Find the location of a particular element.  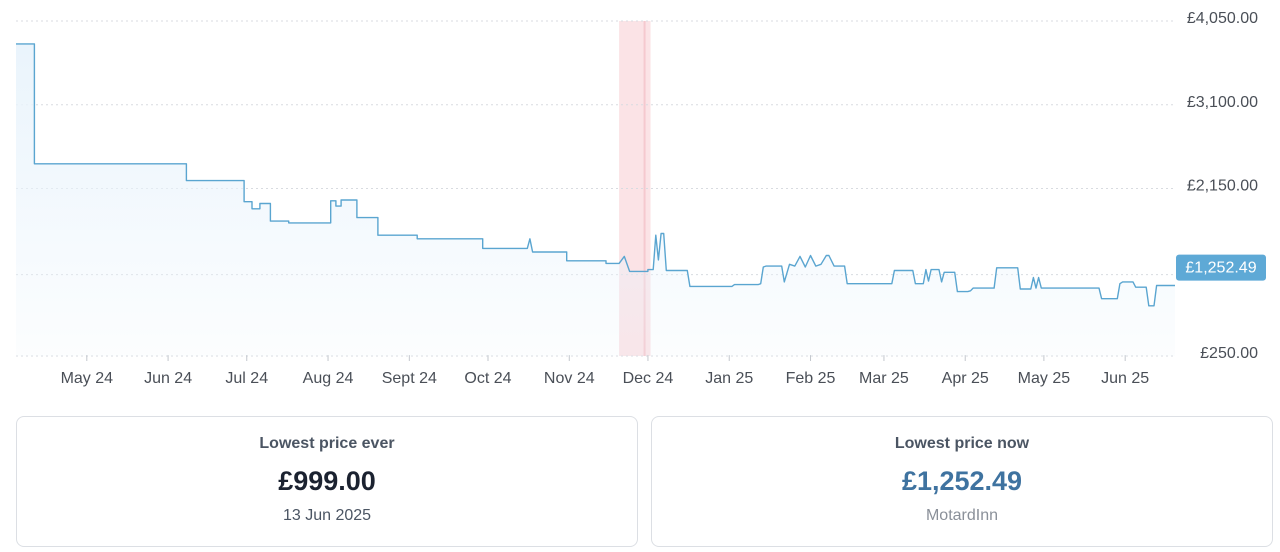

lowest-price-ever-title: Lowest price ever is located at coordinates (327, 443).